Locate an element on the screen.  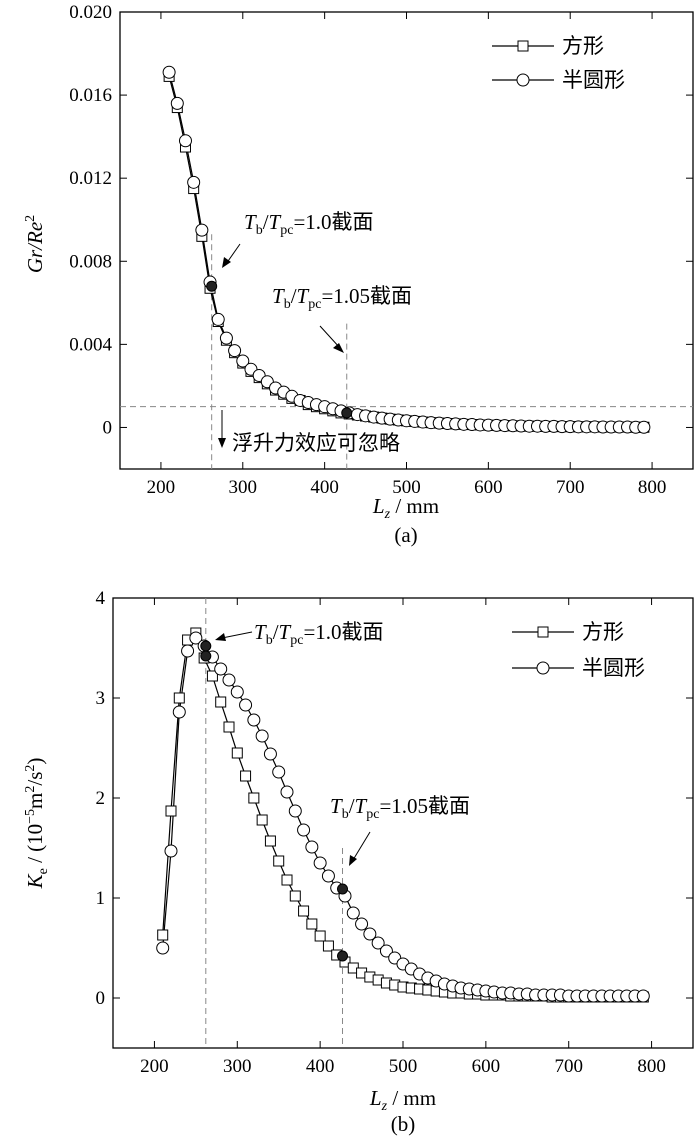
annotation-a-2-arrowhead is located at coordinates (338, 348).